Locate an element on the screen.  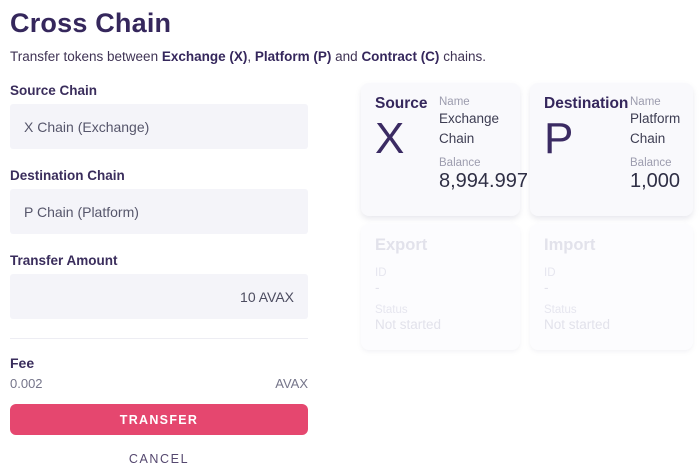
destination-chain-select: P Chain (Platform) is located at coordinates (159, 211).